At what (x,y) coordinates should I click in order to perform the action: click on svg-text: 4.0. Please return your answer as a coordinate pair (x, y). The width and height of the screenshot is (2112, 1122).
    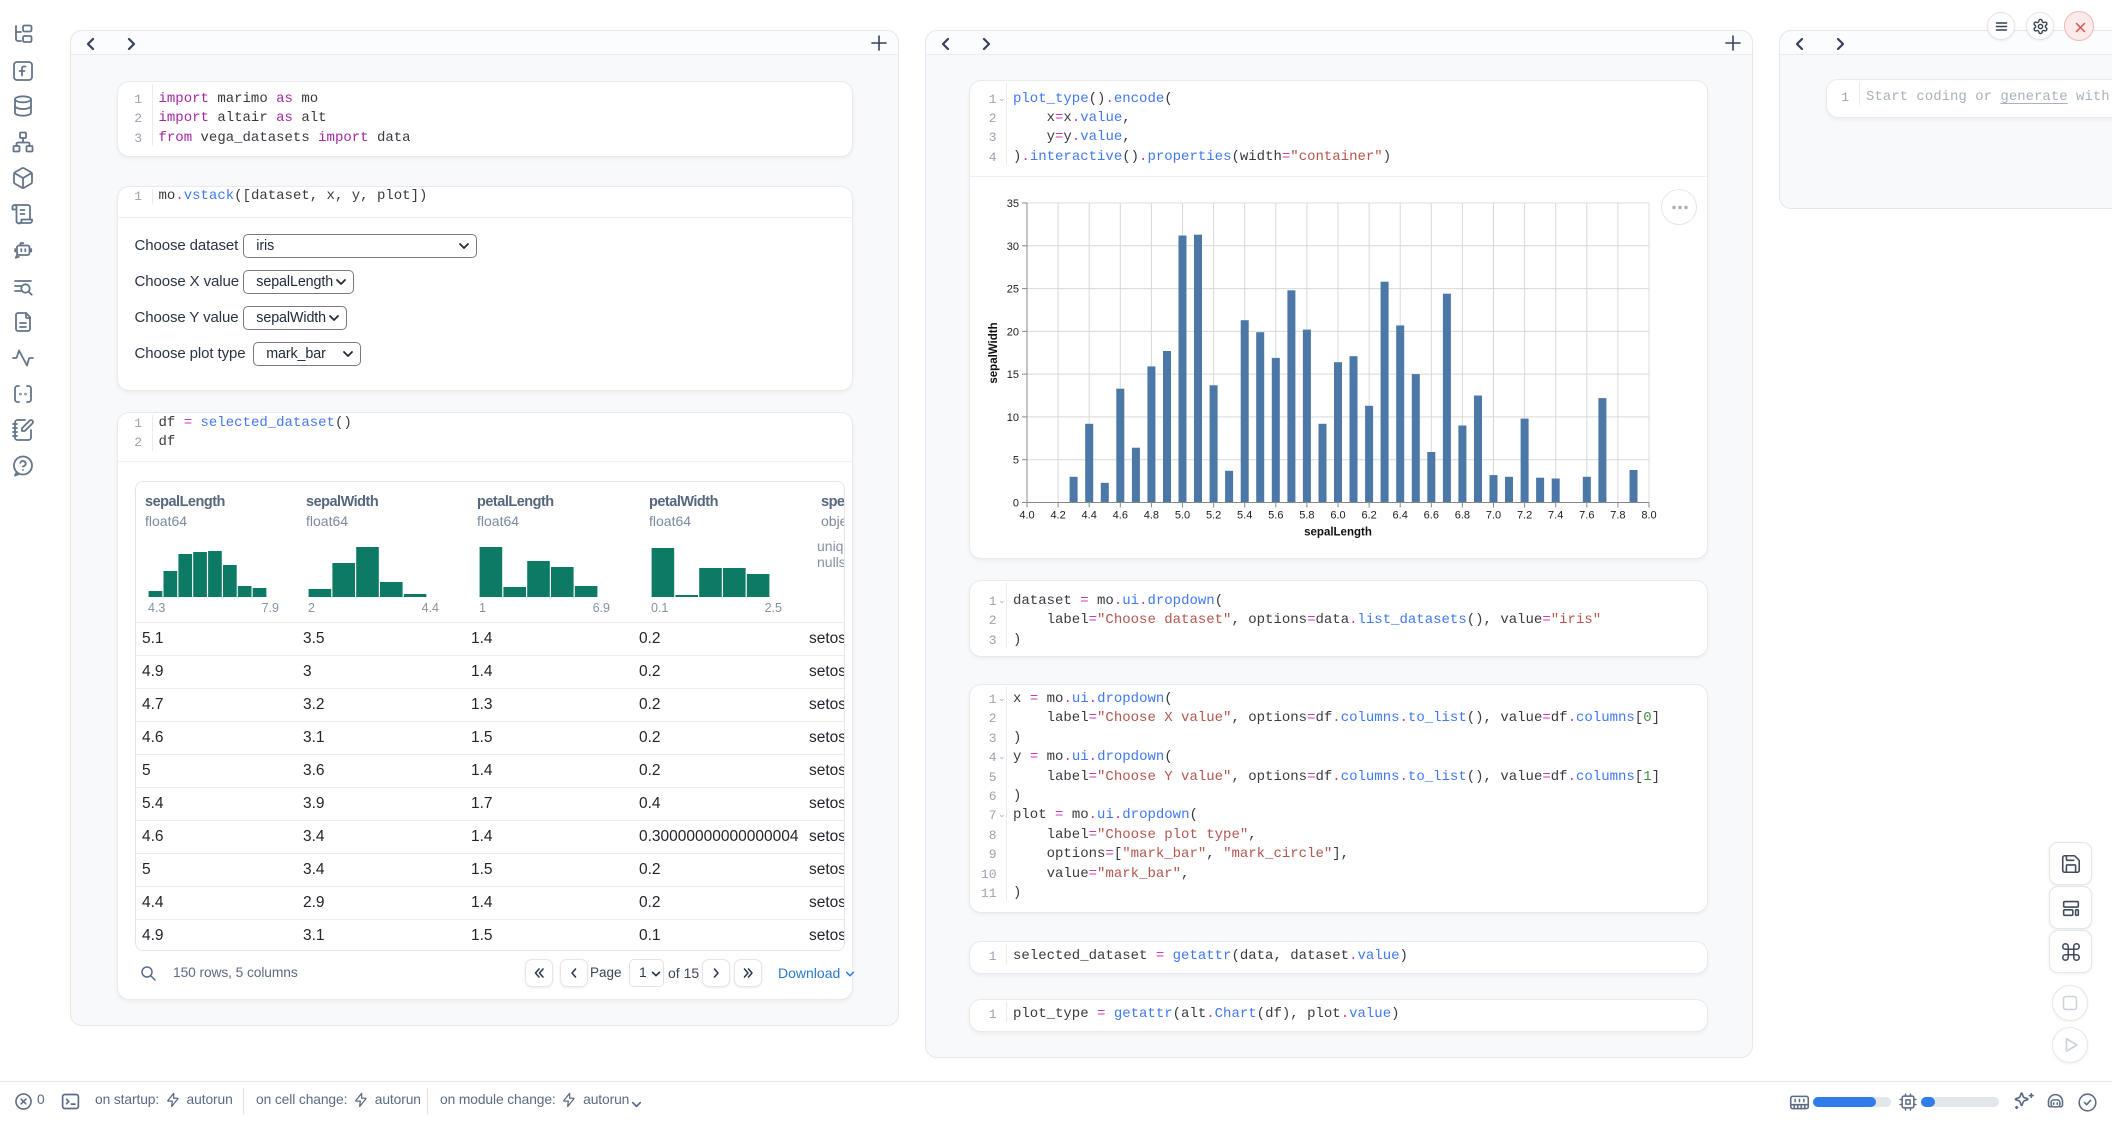
    Looking at the image, I should click on (1026, 516).